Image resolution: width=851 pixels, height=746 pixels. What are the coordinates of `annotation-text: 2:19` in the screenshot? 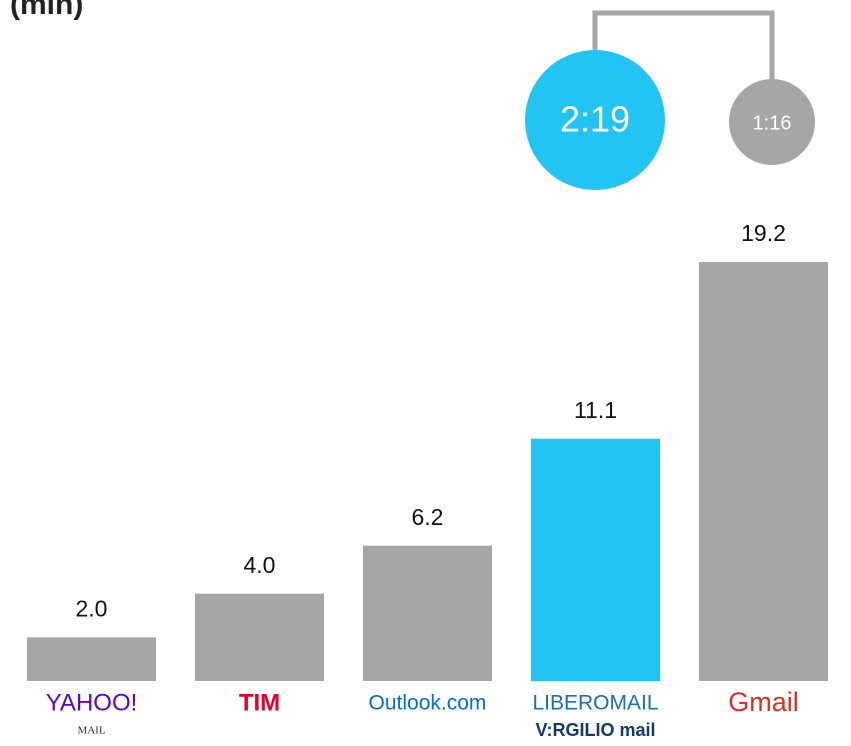 It's located at (595, 119).